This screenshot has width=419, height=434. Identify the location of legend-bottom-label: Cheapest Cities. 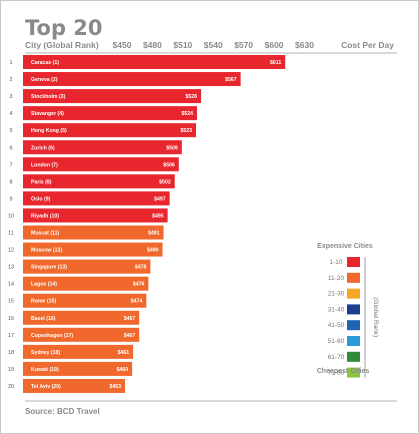
(343, 371).